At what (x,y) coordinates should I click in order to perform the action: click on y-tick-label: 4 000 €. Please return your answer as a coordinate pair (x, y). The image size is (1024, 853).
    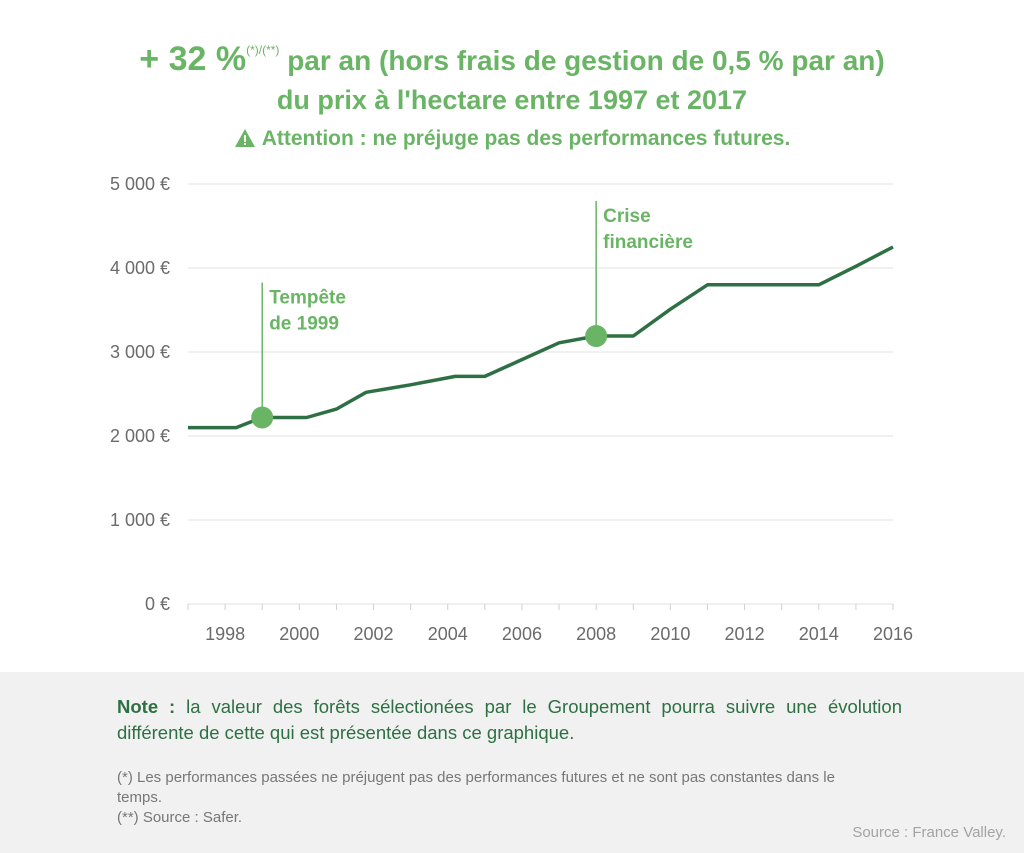
    Looking at the image, I should click on (140, 268).